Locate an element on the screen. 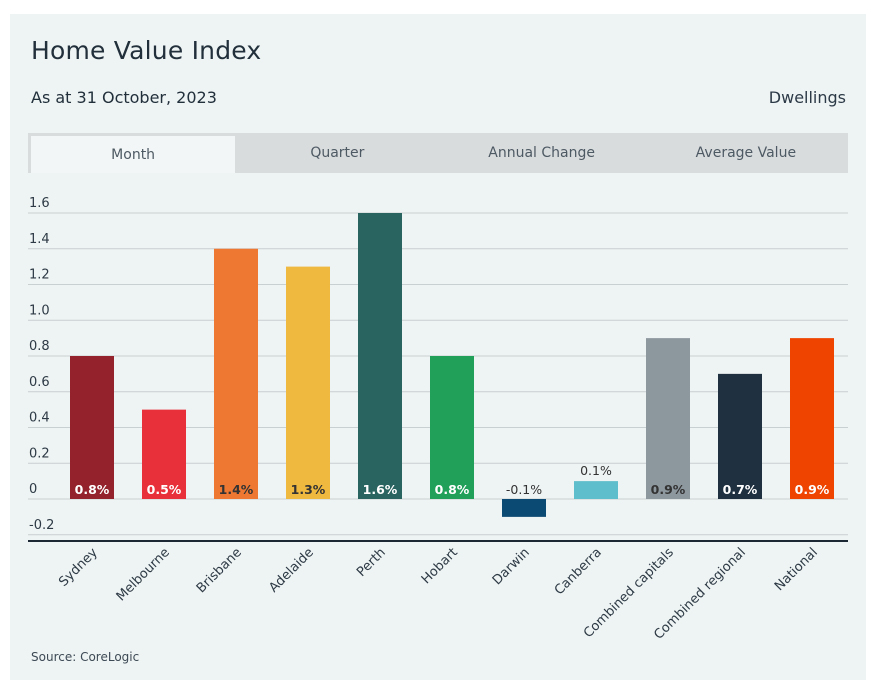  y-tick-label: 1.4 is located at coordinates (39, 239).